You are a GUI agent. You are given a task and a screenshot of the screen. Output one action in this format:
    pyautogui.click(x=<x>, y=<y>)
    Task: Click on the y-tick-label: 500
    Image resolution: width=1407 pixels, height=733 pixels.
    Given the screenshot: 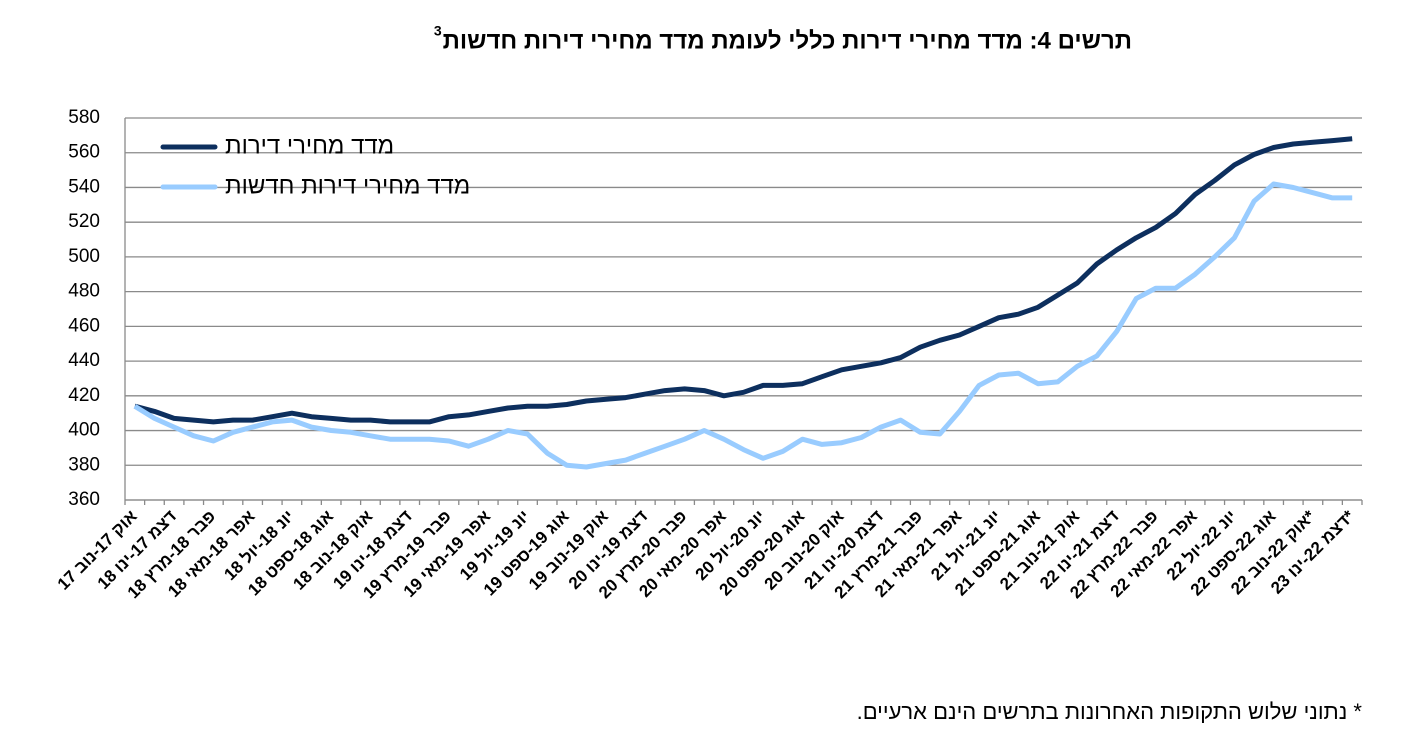 What is the action you would take?
    pyautogui.click(x=84, y=256)
    